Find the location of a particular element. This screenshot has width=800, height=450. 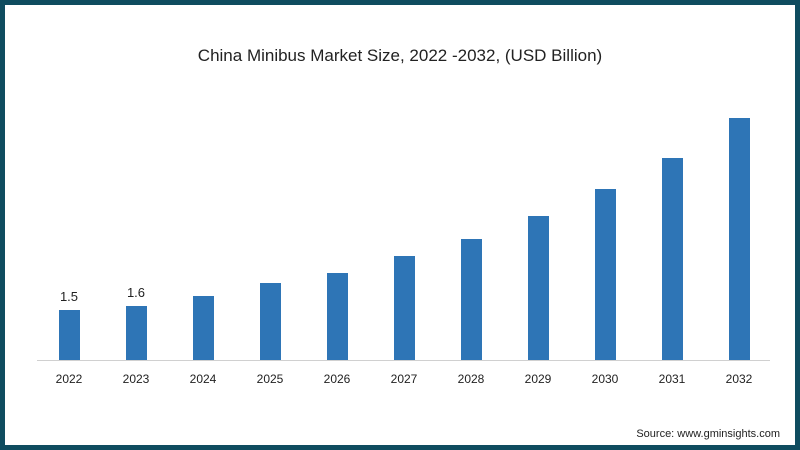

bar-2024 is located at coordinates (203, 328).